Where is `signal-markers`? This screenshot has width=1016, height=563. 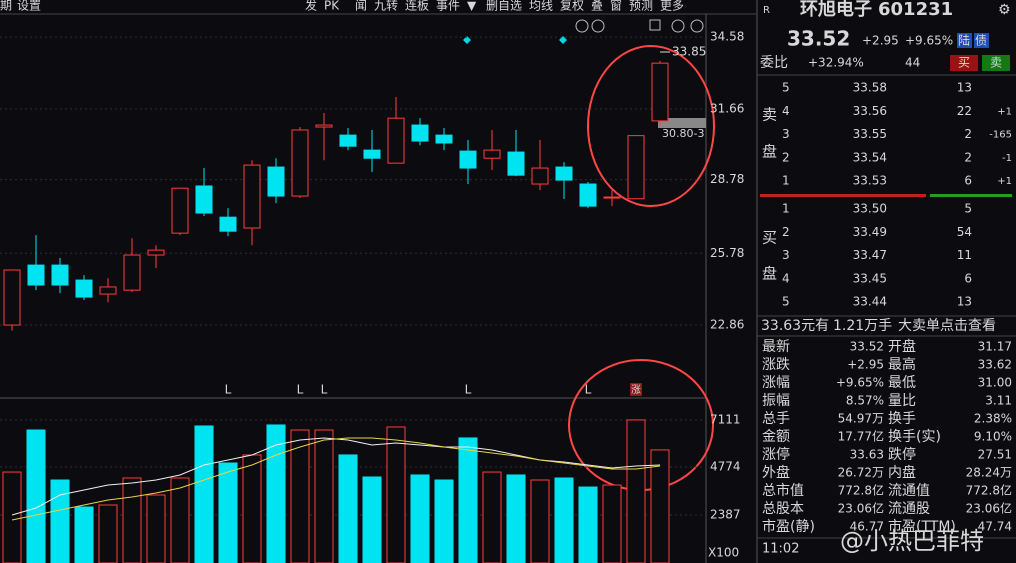
signal-markers is located at coordinates (515, 40).